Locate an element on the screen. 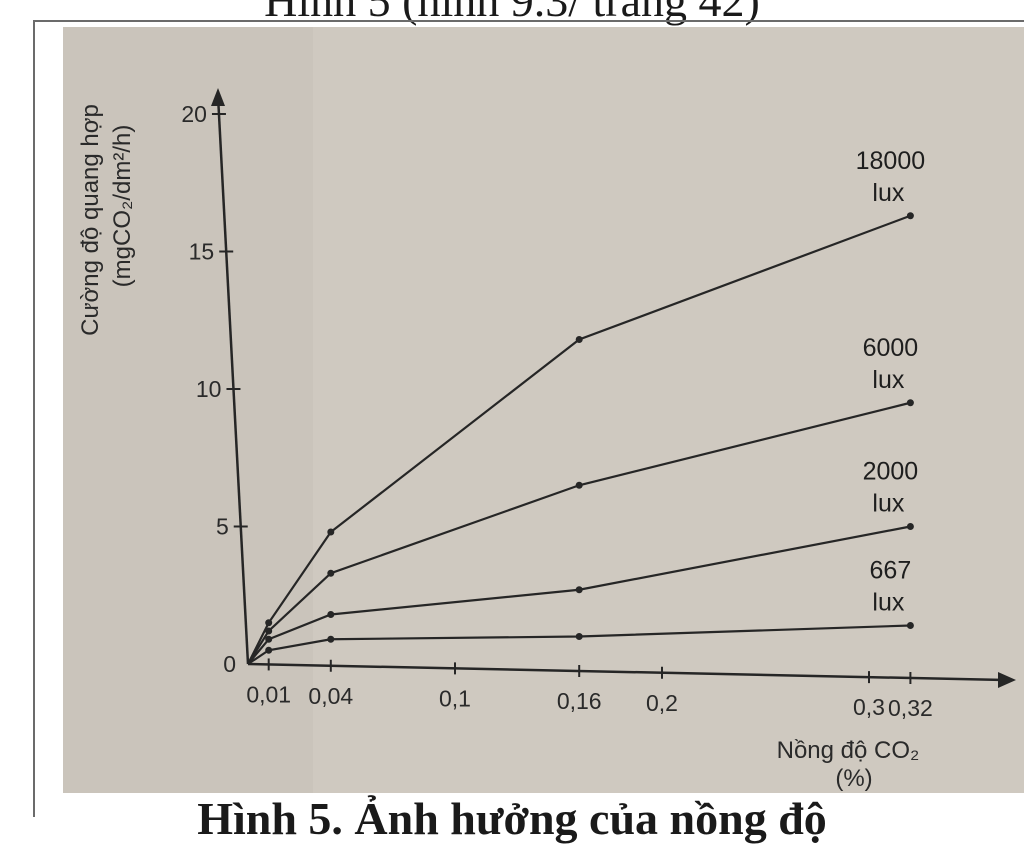 Image resolution: width=1024 pixels, height=845 pixels. x-tick-label: 0,2 is located at coordinates (662, 703).